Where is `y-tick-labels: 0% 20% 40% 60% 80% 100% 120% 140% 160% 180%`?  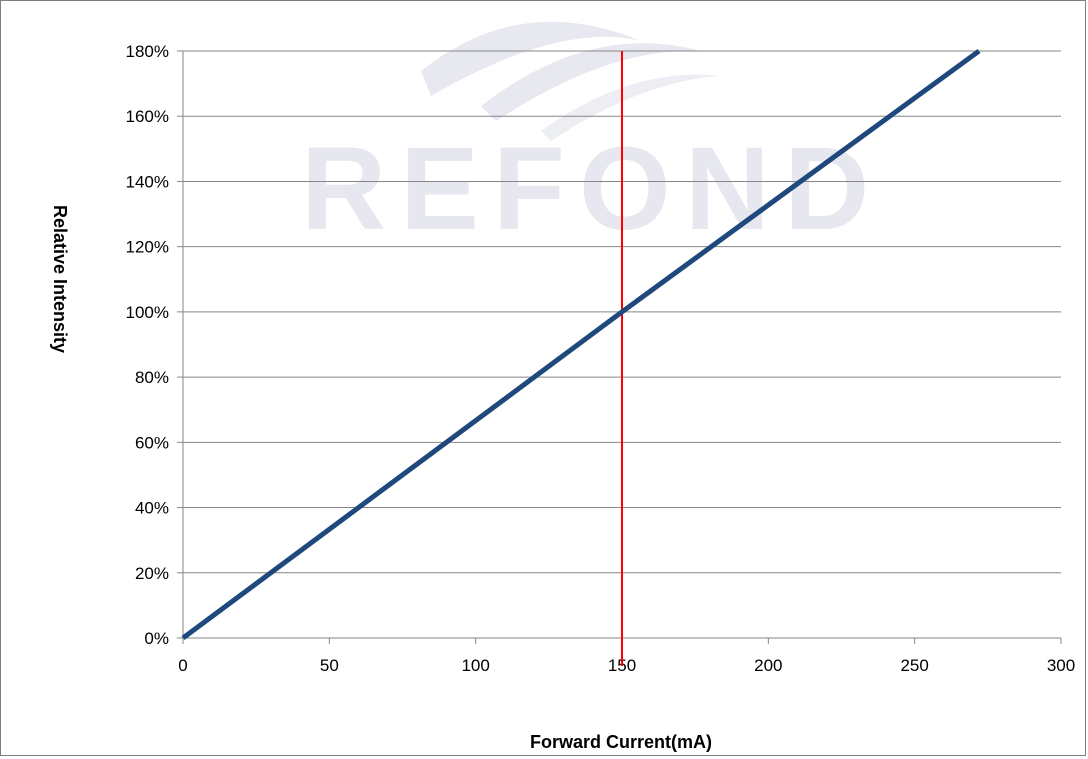 y-tick-labels: 0% 20% 40% 60% 80% 100% 120% 140% 160% 180% is located at coordinates (147, 345).